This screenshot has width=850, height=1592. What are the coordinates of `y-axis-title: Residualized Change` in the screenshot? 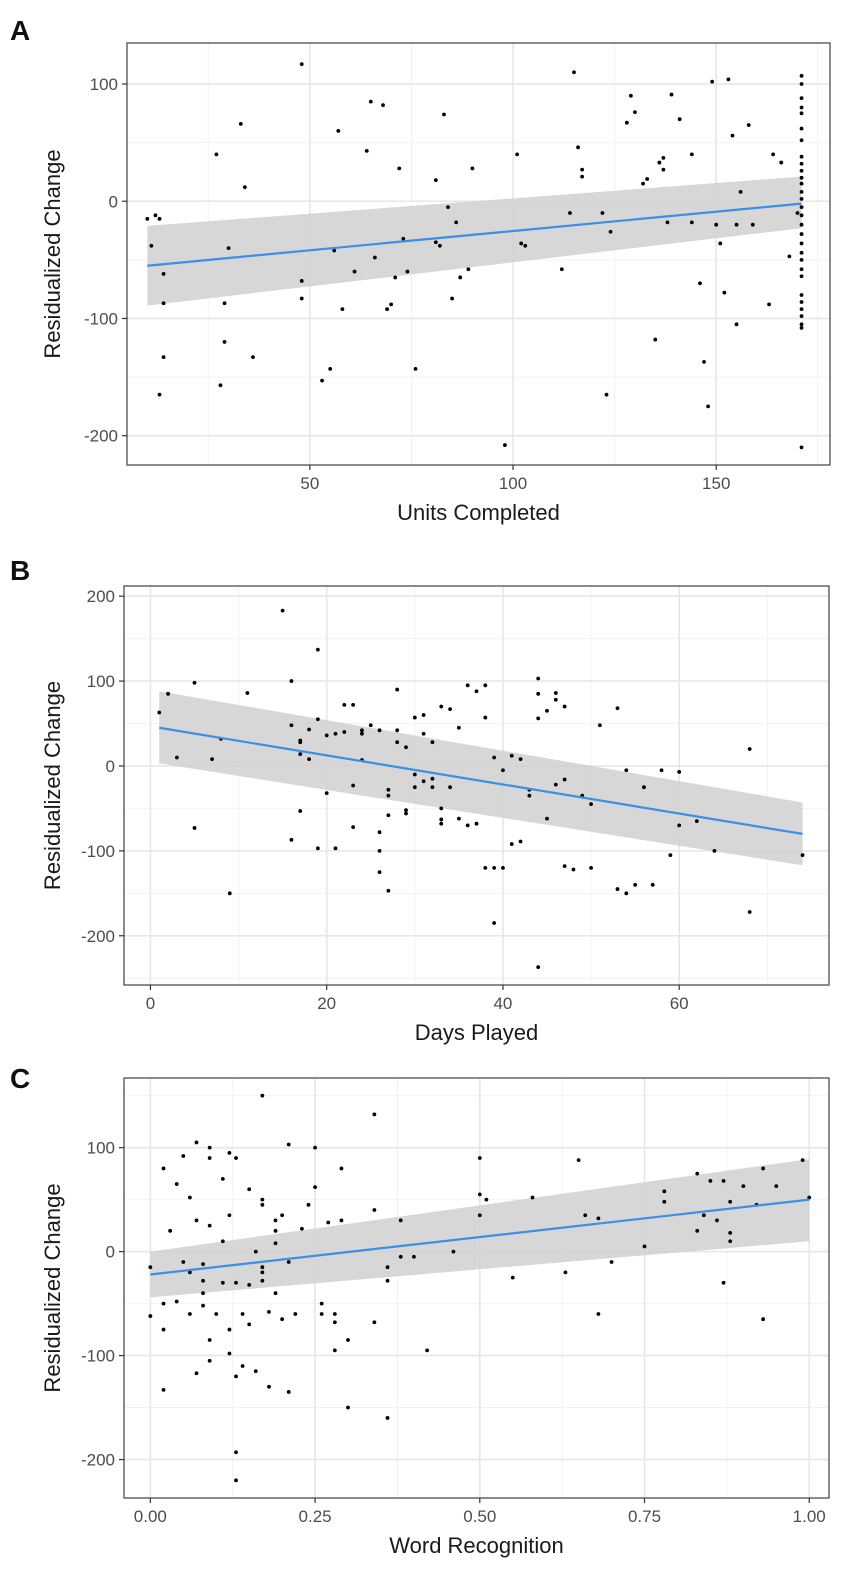 It's located at (52, 785).